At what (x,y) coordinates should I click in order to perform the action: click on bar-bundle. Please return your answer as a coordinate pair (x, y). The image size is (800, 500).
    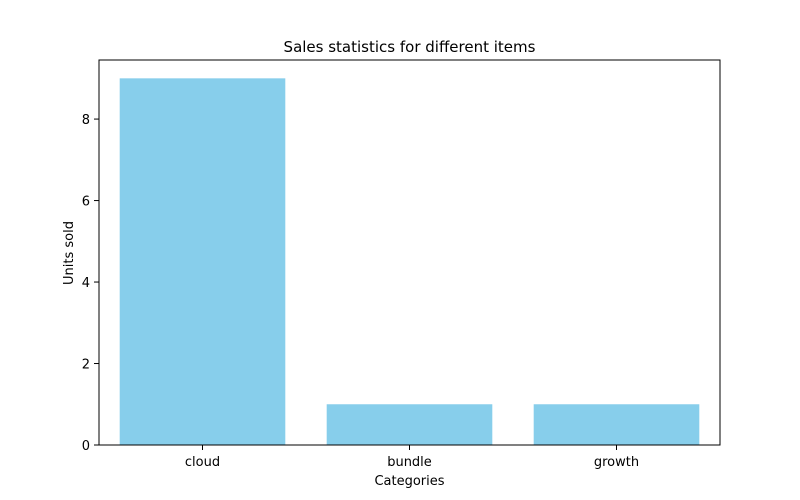
    Looking at the image, I should click on (409, 424).